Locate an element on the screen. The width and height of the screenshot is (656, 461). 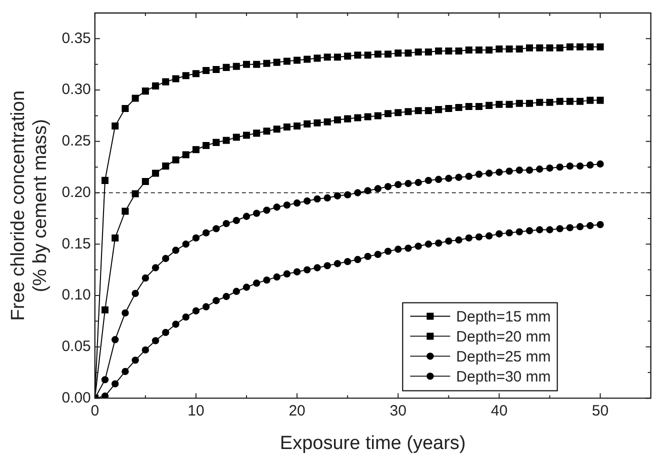
y-tick-label: 0.05 is located at coordinates (76, 346).